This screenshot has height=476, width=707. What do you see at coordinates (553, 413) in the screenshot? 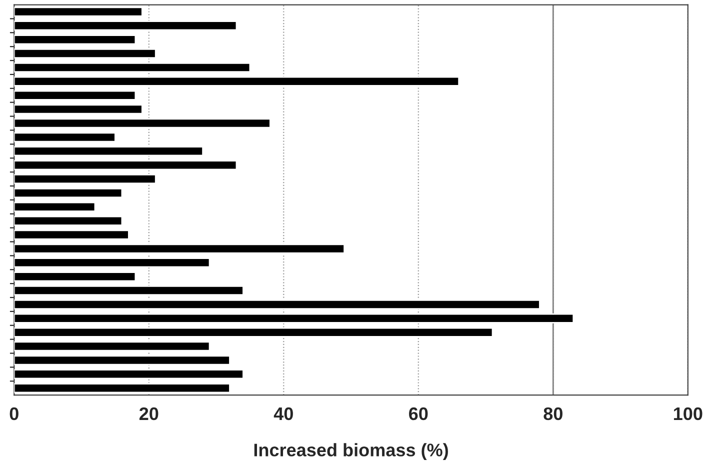
I see `x-tick-label: 80` at bounding box center [553, 413].